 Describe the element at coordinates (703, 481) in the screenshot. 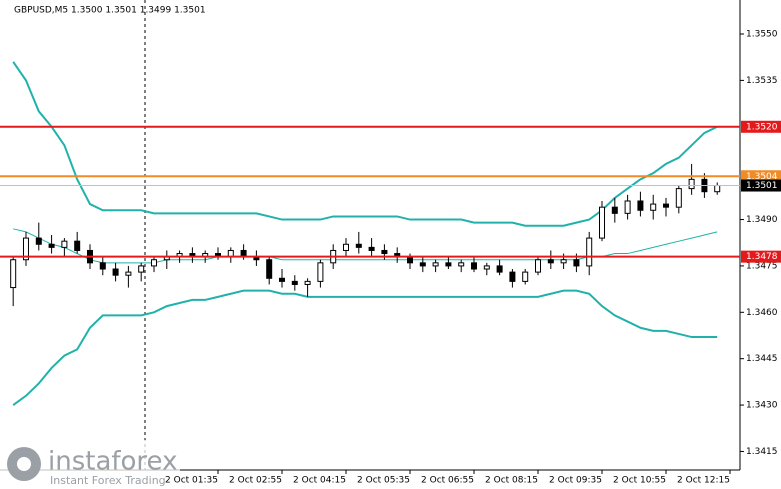

I see `x-tick-label: 2 Oct 12:15` at that location.